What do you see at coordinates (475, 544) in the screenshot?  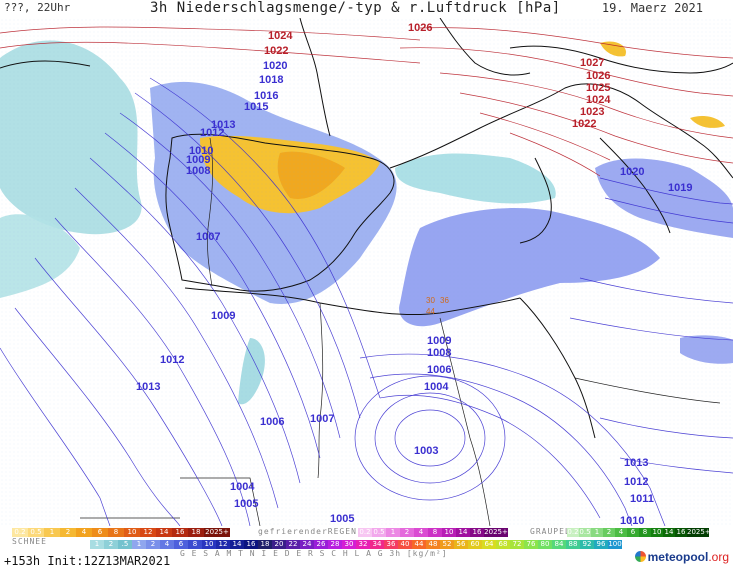 I see `legend-swatch: 60` at bounding box center [475, 544].